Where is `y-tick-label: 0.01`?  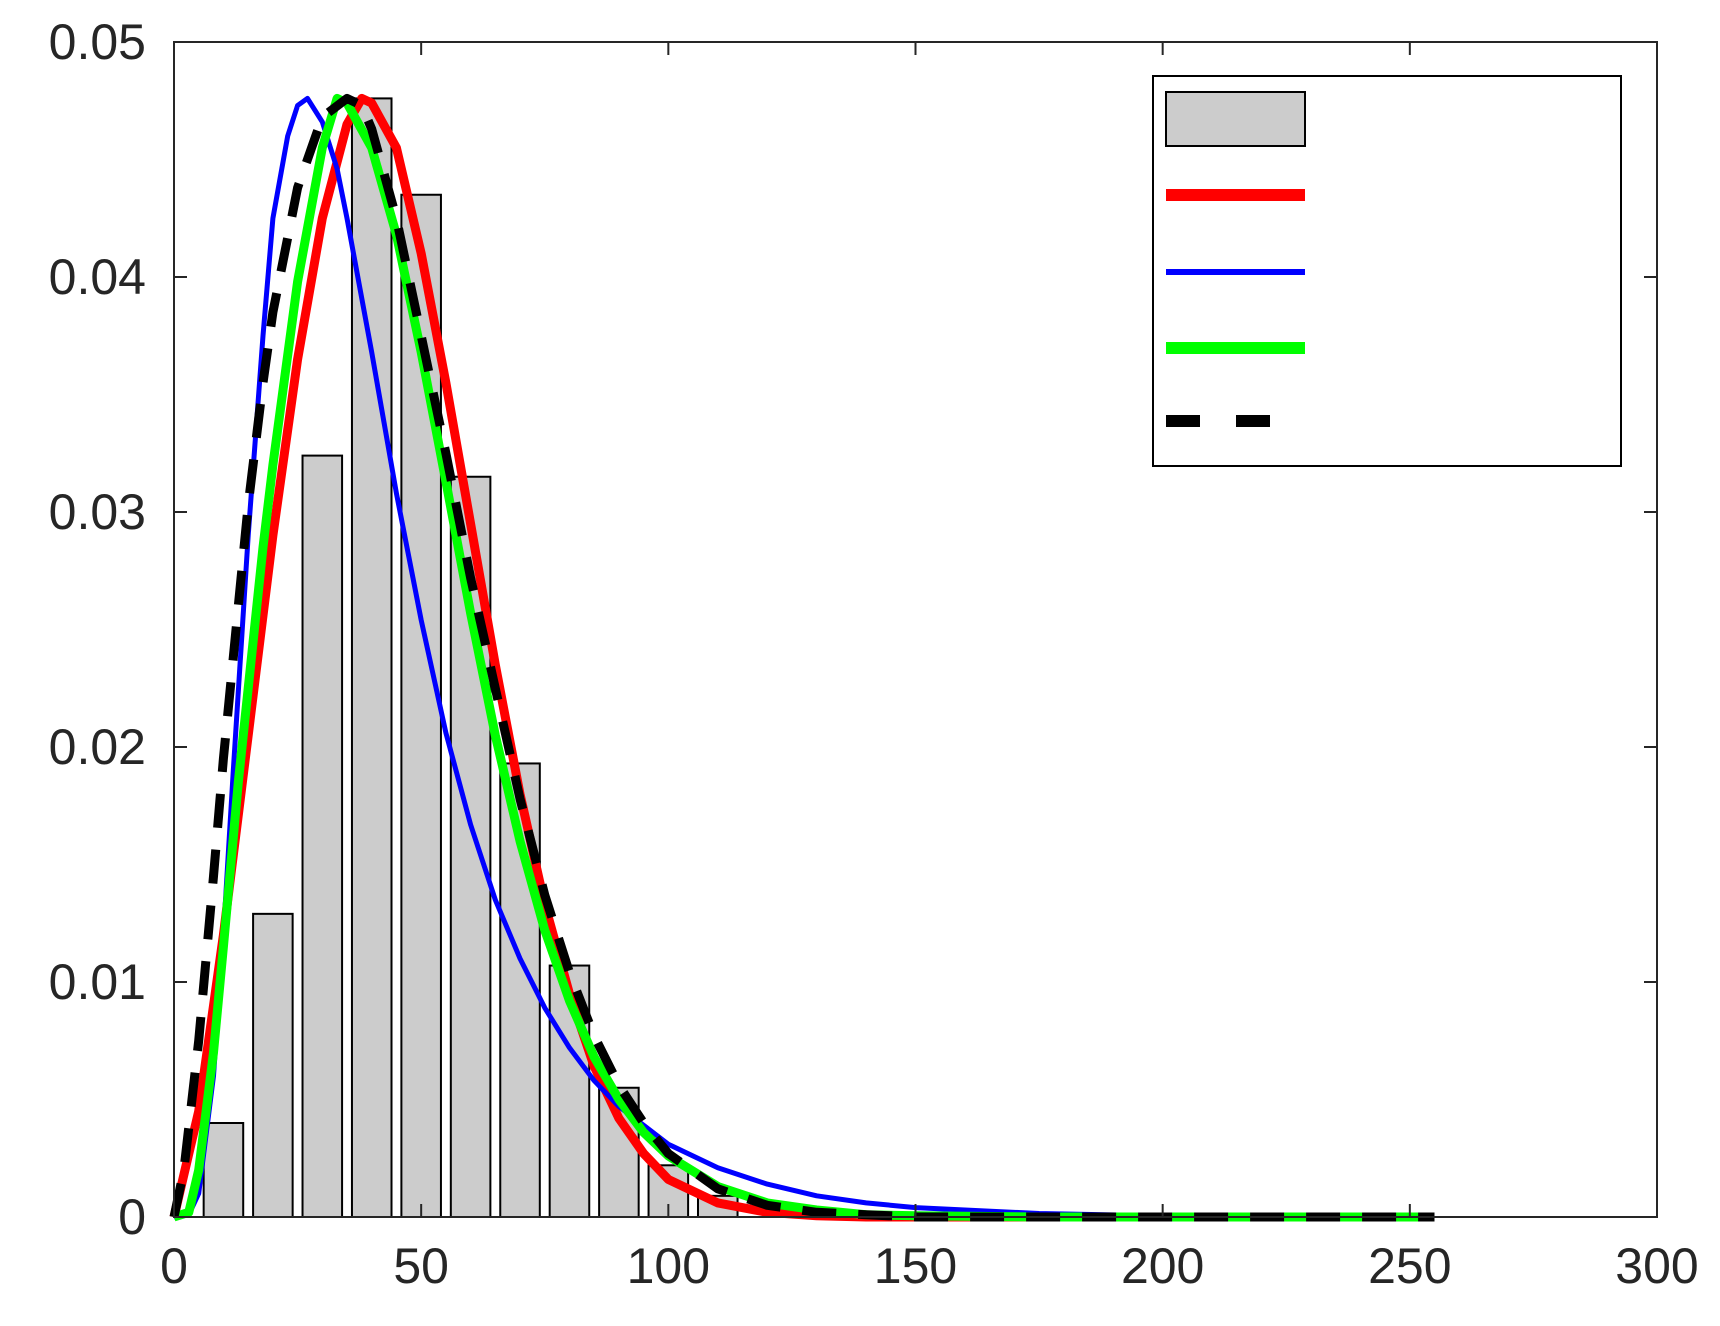 y-tick-label: 0.01 is located at coordinates (97, 982).